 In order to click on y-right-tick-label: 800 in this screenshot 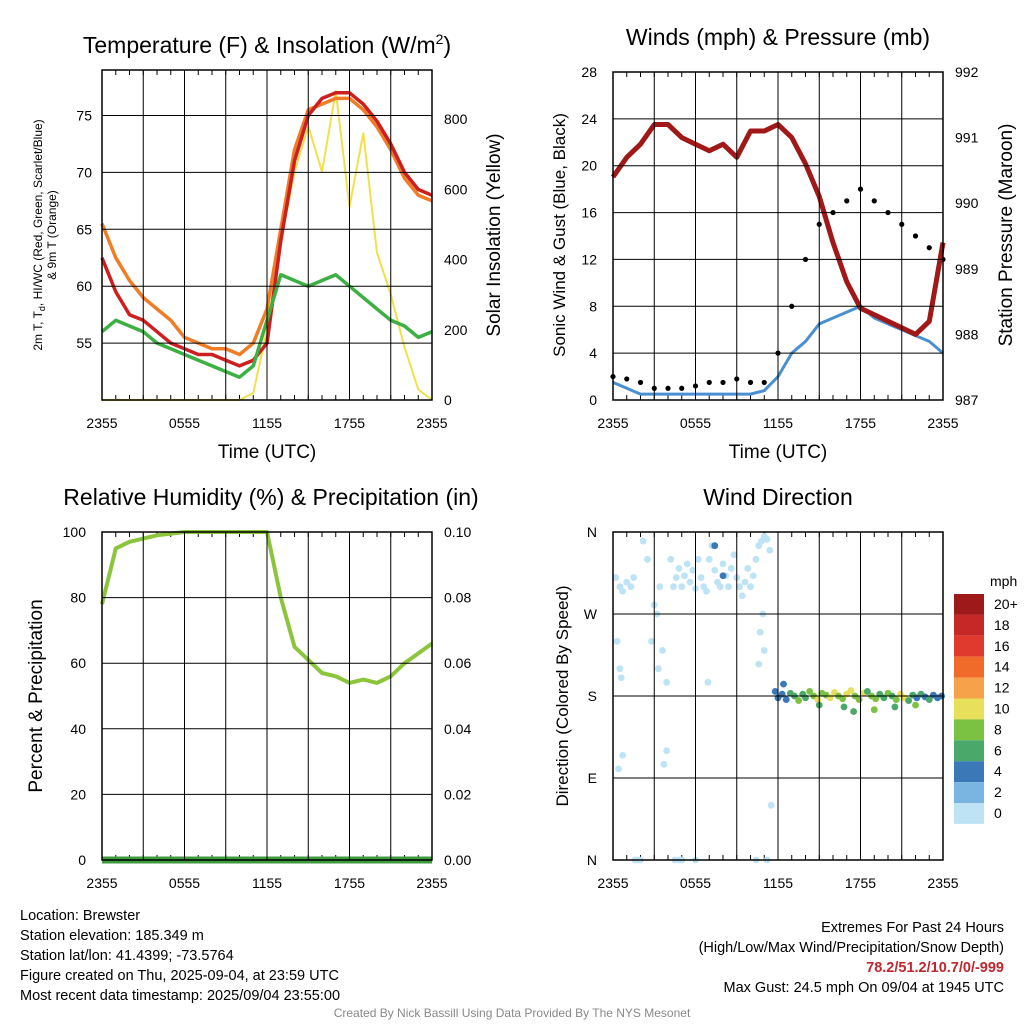, I will do `click(456, 119)`.